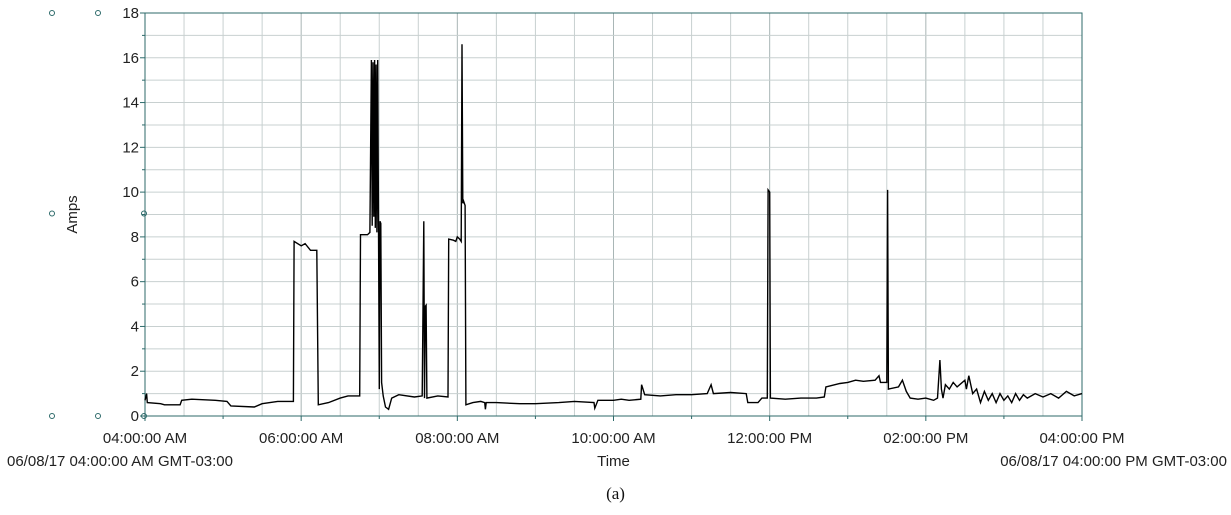 This screenshot has height=515, width=1231. I want to click on y-tick-label: 6, so click(135, 282).